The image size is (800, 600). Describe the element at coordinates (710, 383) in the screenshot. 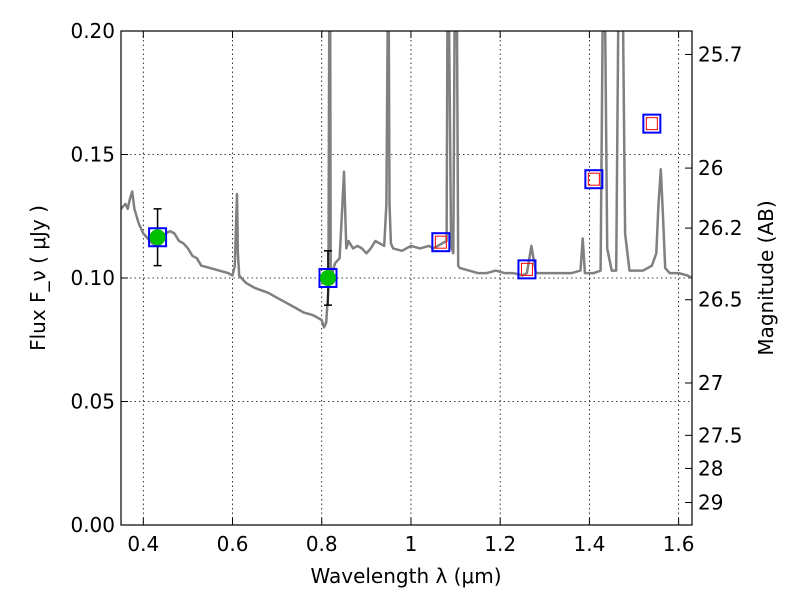

I see `right-tick-label: 27` at that location.